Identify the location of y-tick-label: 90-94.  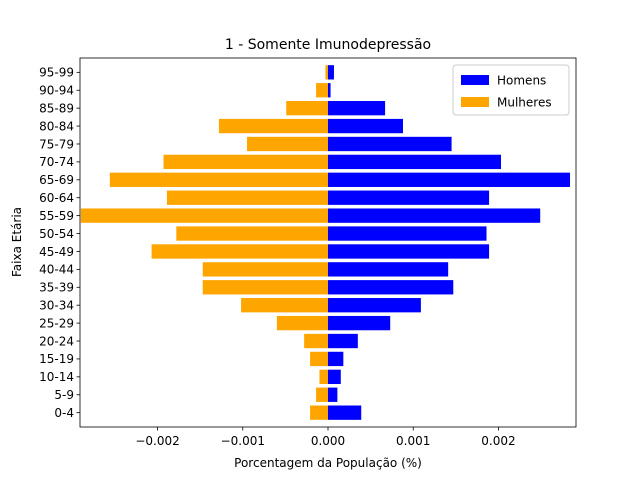
(56, 91).